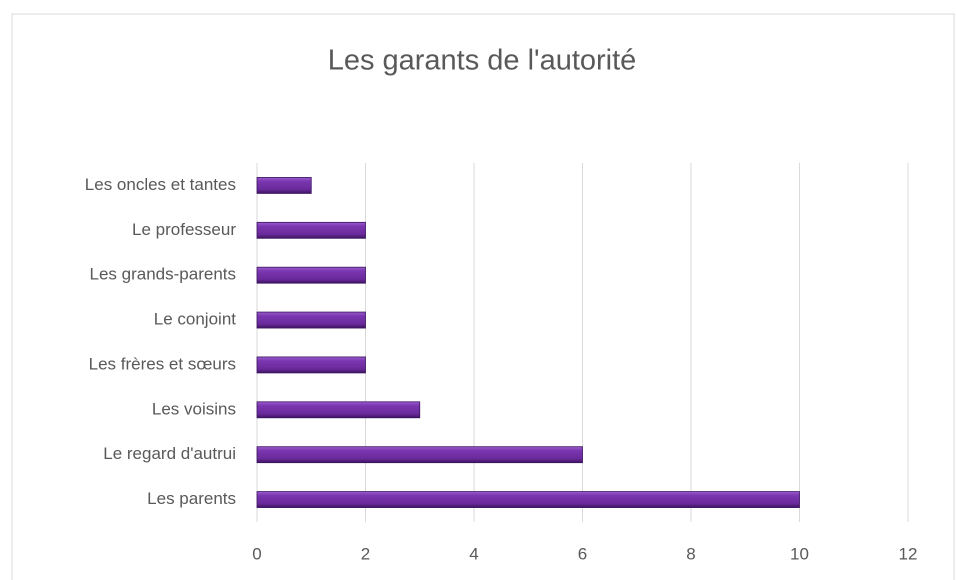  I want to click on x-tick-label: 10, so click(799, 553).